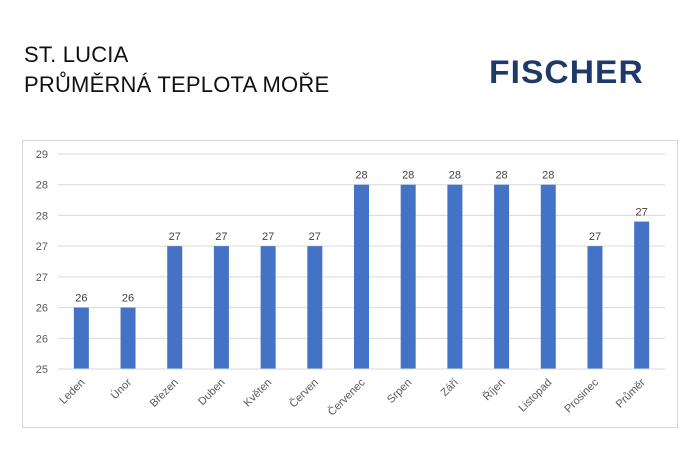 This screenshot has height=450, width=700. I want to click on title-line-2: PRŮMĚRNÁ TEPLOTA MOŘE, so click(177, 84).